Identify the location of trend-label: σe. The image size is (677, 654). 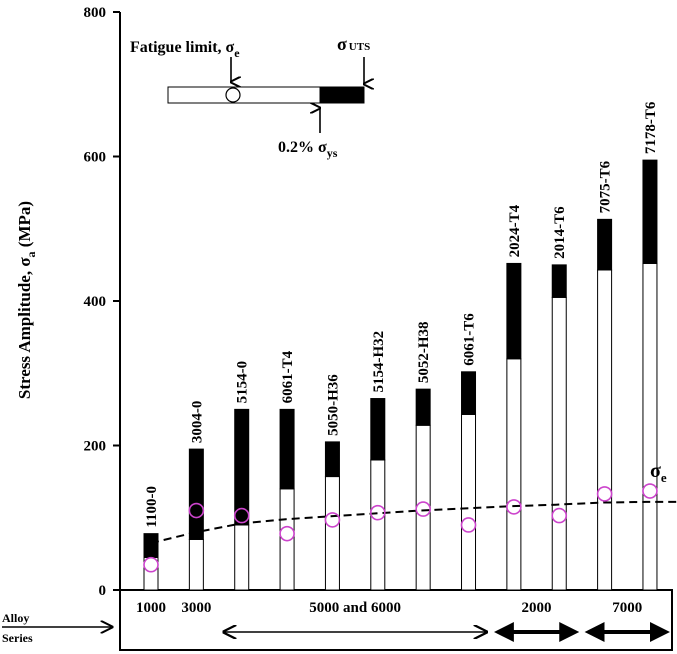
(658, 472).